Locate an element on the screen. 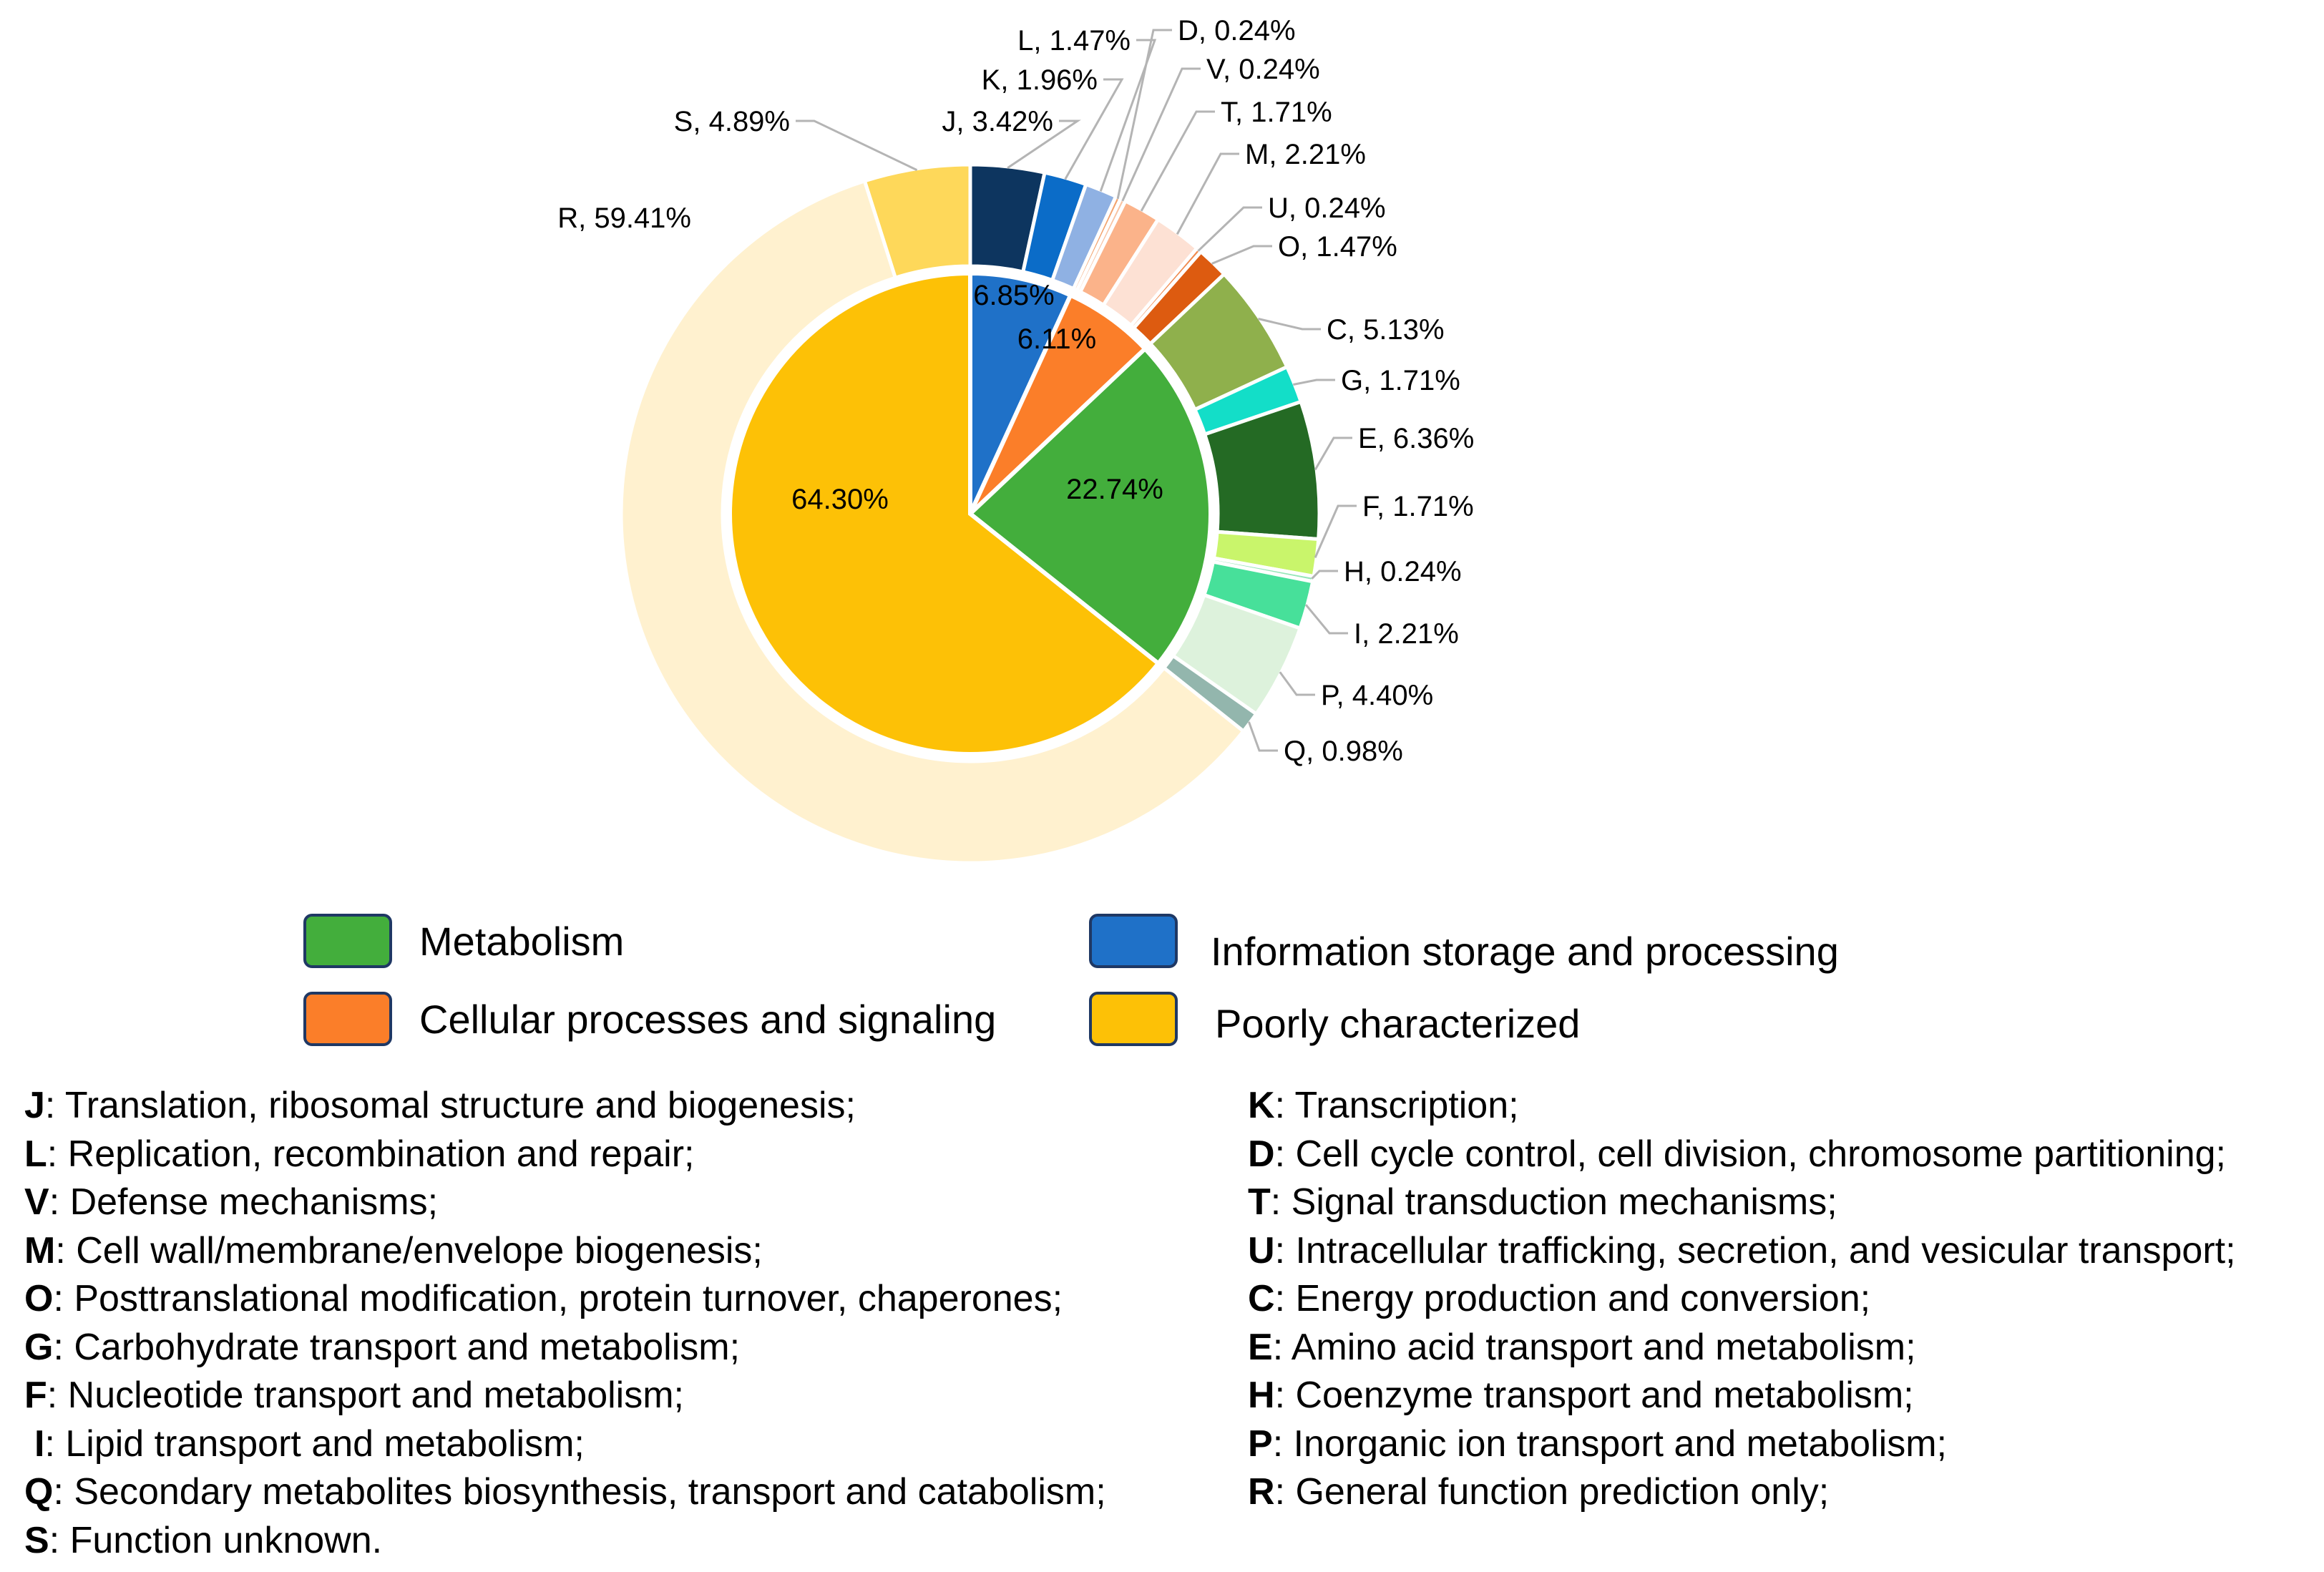 This screenshot has height=1572, width=2324. outer-ring is located at coordinates (971, 514).